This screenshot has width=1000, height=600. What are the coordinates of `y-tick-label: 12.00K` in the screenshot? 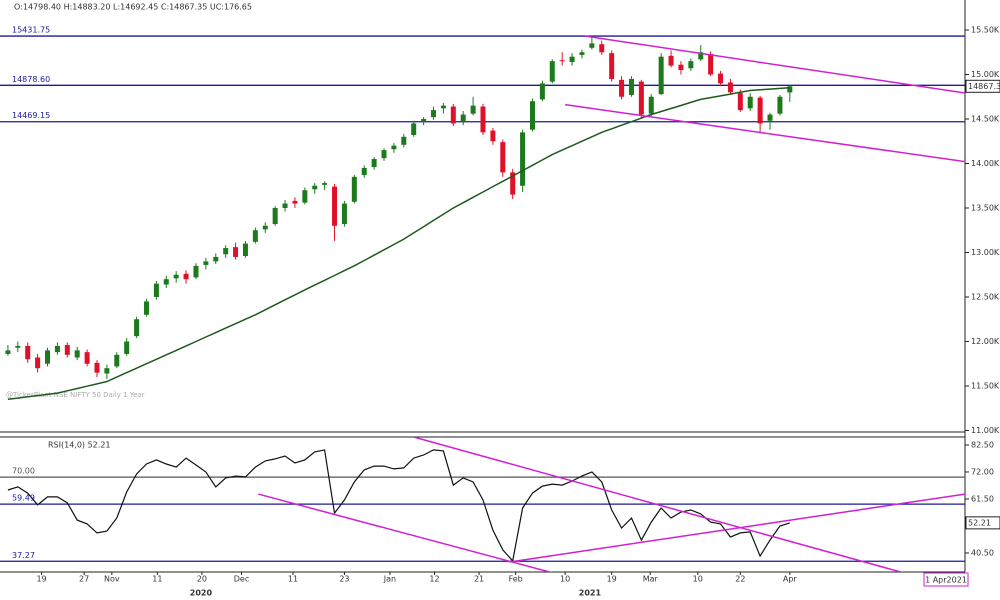 It's located at (985, 341).